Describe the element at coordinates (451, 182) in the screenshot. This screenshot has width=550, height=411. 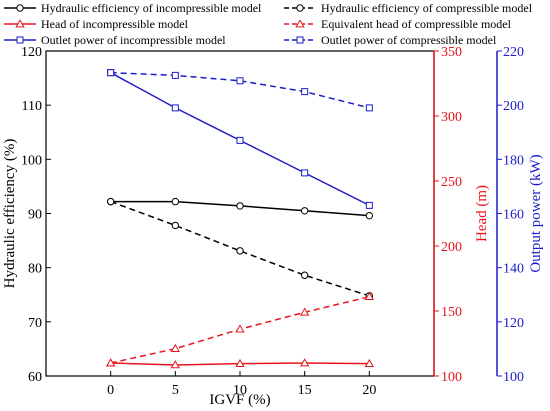
I see `head-tick-label: 250` at that location.